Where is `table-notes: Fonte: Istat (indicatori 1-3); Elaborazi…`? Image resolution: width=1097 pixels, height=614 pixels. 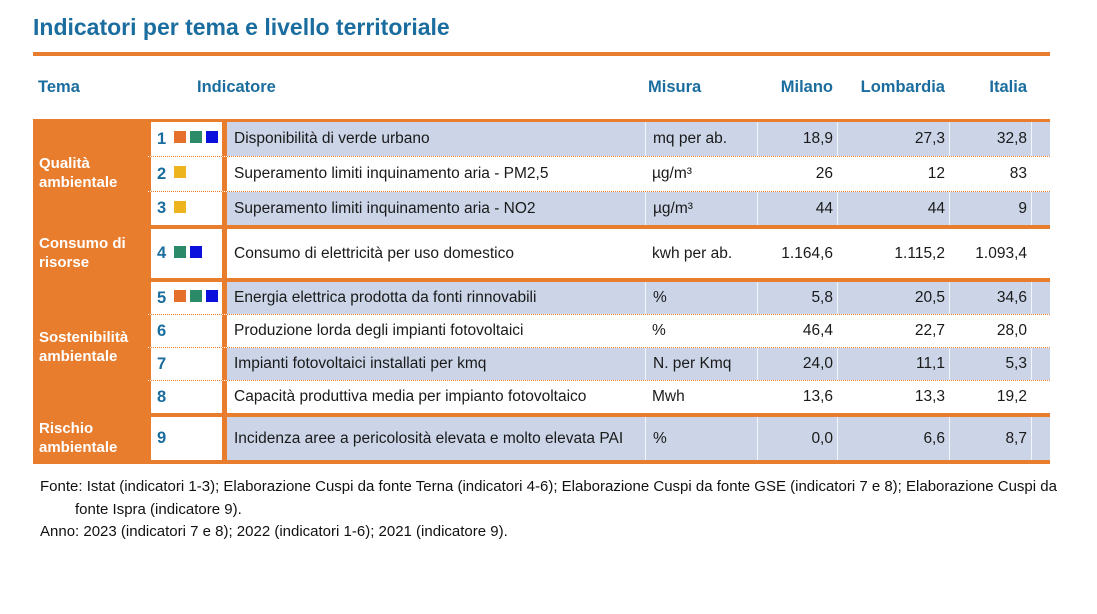
table-notes: Fonte: Istat (indicatori 1-3); Elaborazi… is located at coordinates (553, 510).